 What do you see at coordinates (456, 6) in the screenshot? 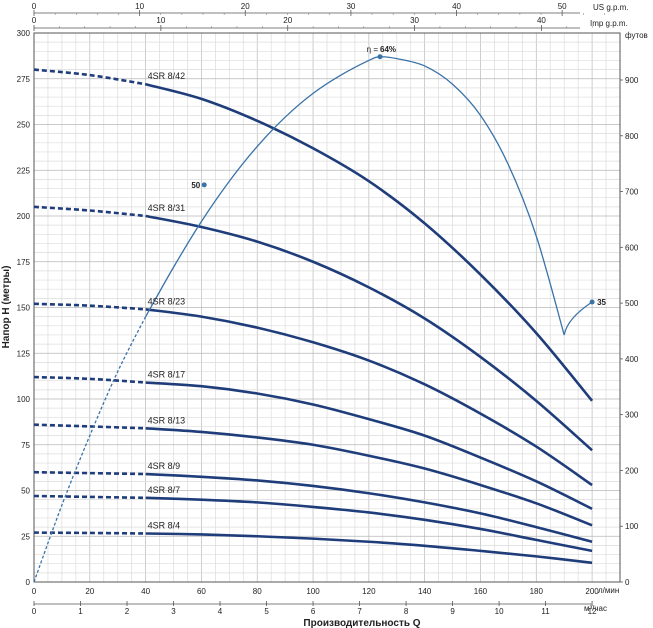
I see `top-tick-label-us-gpm: 40` at bounding box center [456, 6].